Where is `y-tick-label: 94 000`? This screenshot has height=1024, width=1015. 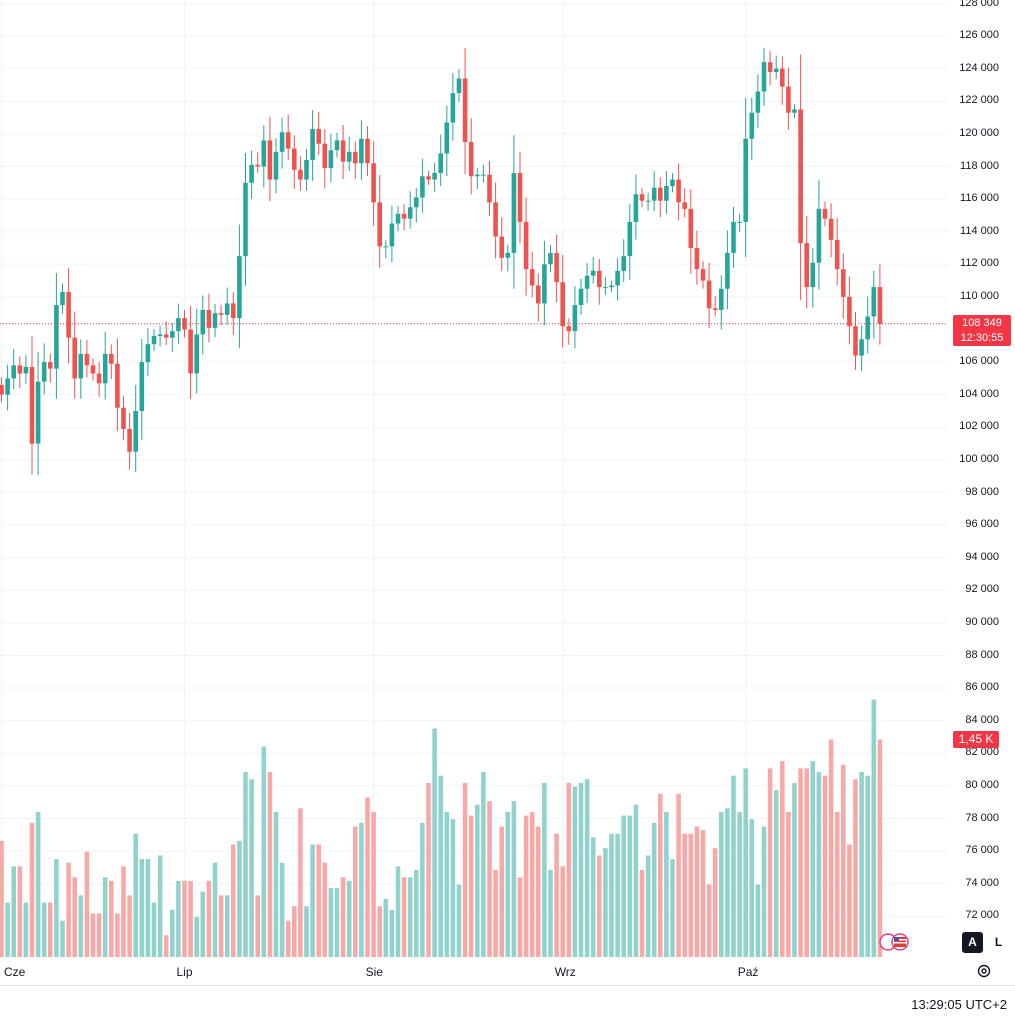
y-tick-label: 94 000 is located at coordinates (982, 556).